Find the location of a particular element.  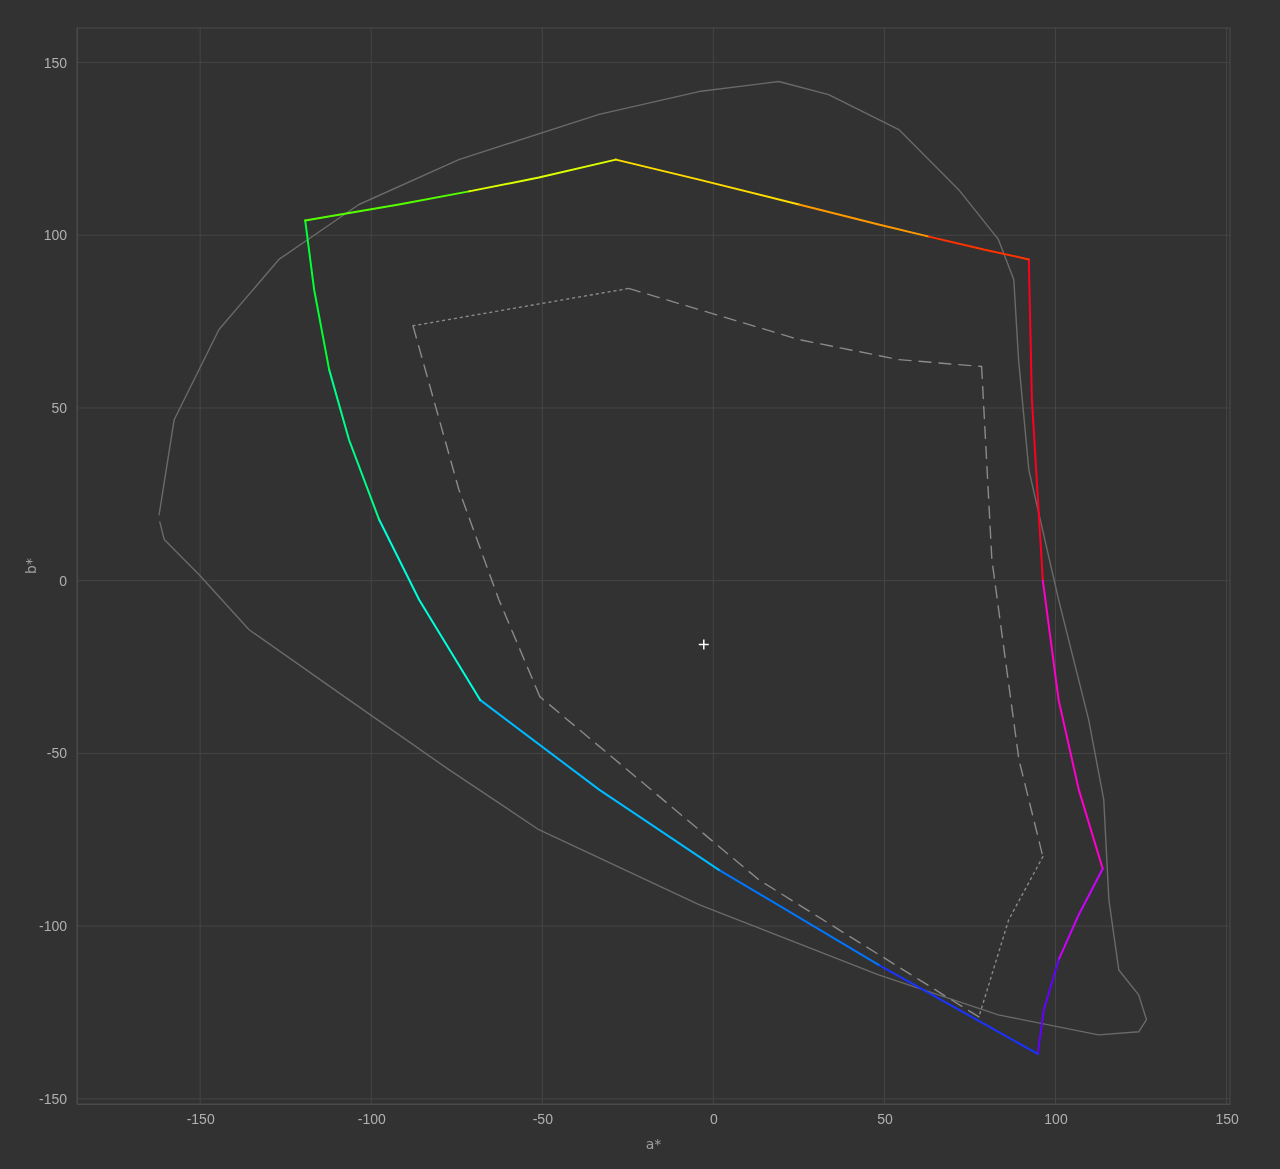

x-tick-label: 0 is located at coordinates (713, 1118).